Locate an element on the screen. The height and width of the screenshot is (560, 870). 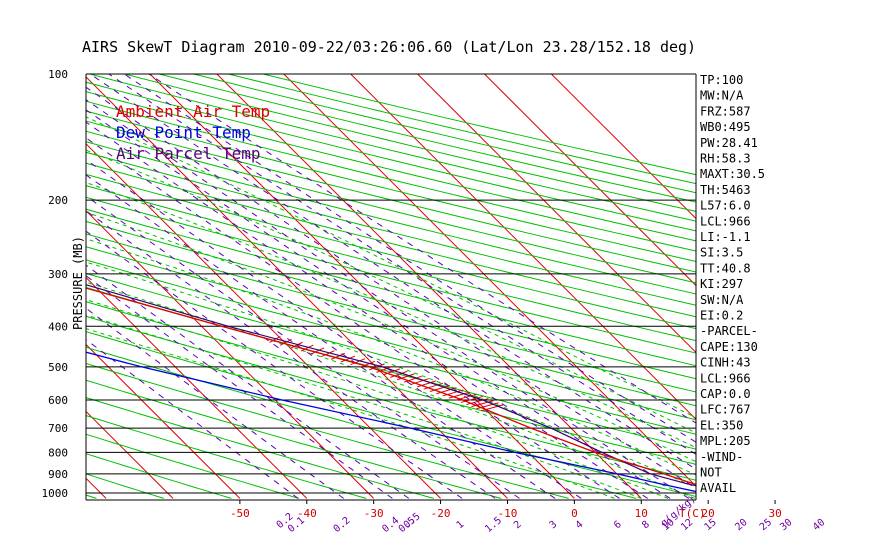
index-entry: KI:297 is located at coordinates (721, 284).